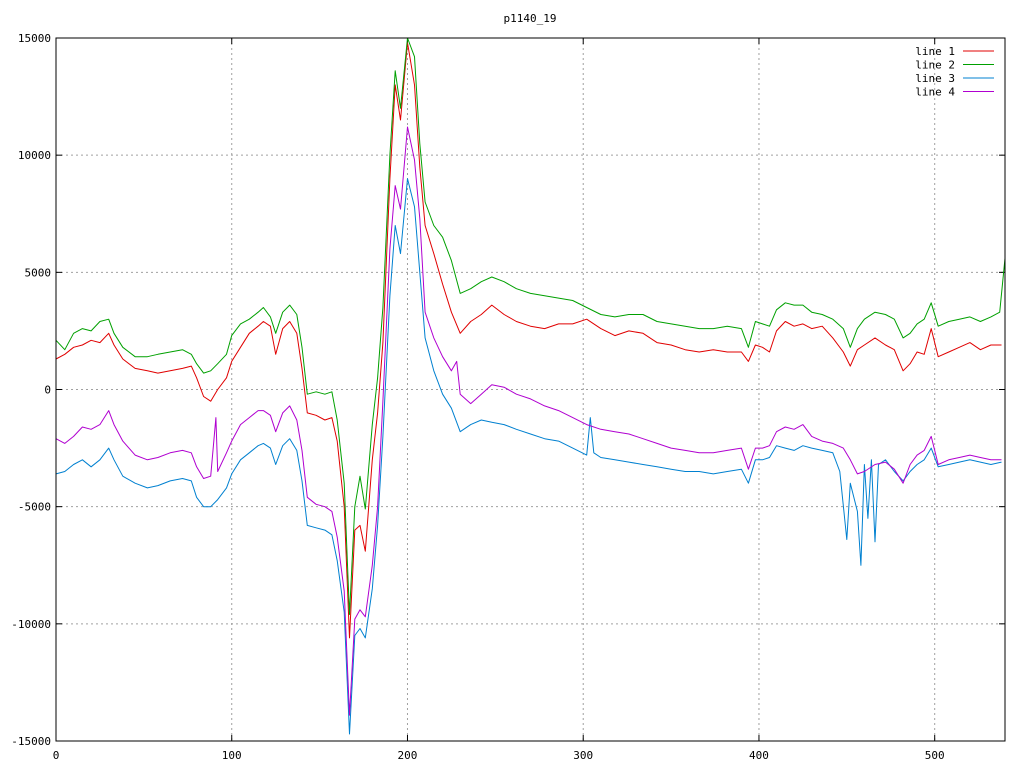 This screenshot has width=1024, height=768. I want to click on legend-label: line 1, so click(935, 51).